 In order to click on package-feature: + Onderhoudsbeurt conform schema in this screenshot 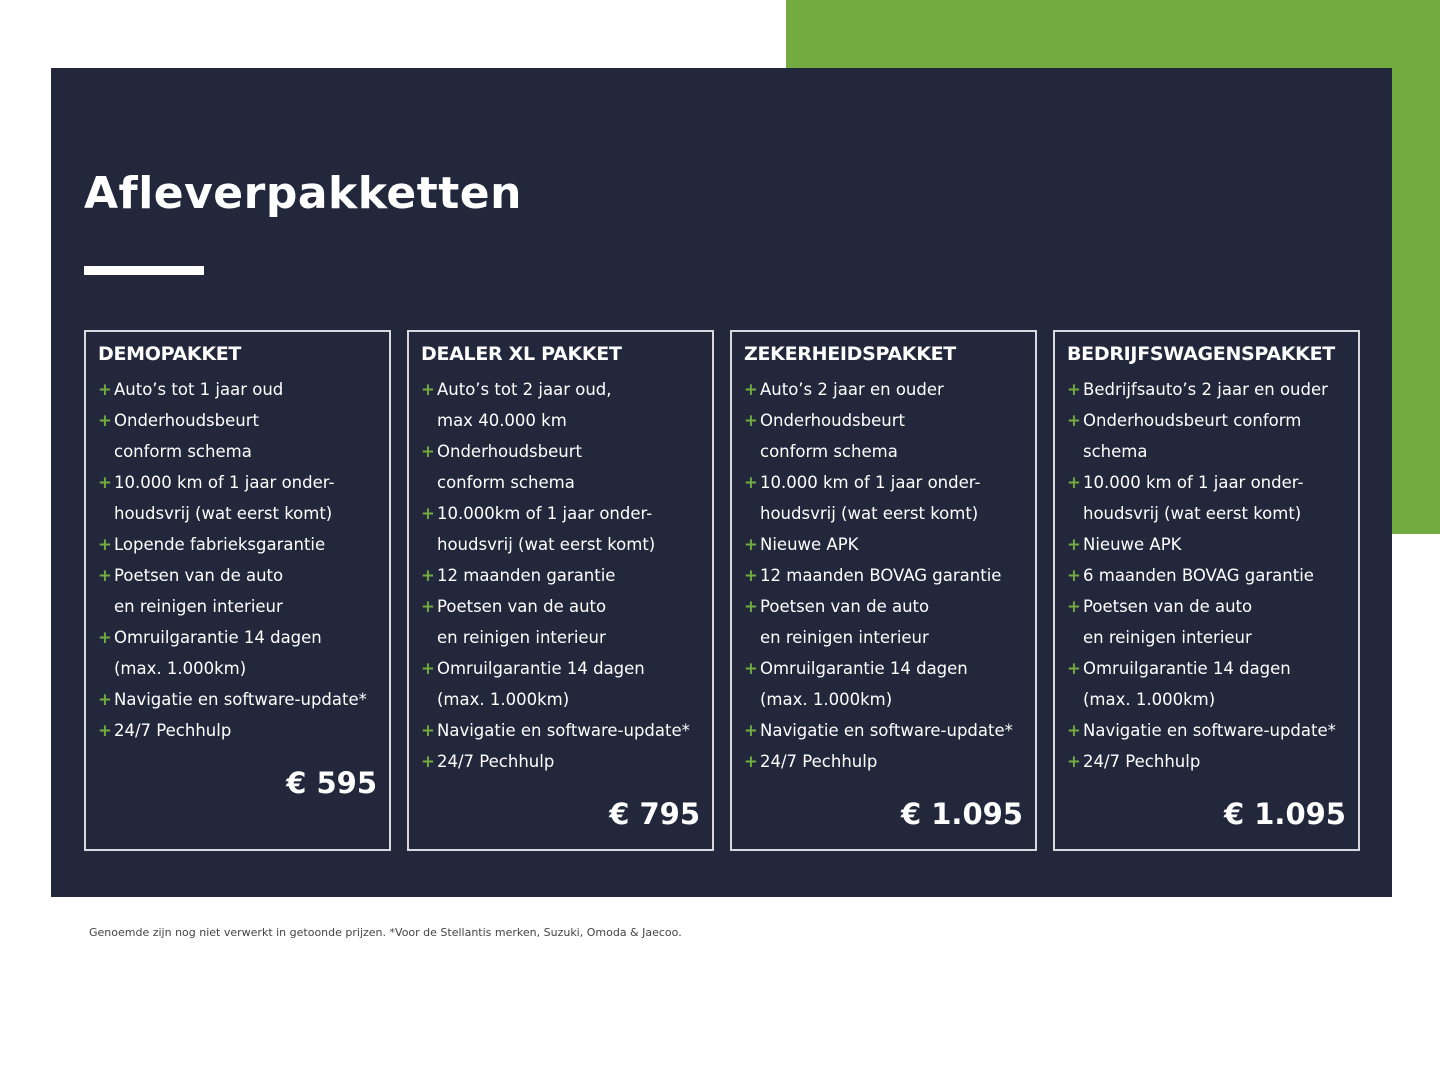, I will do `click(237, 436)`.